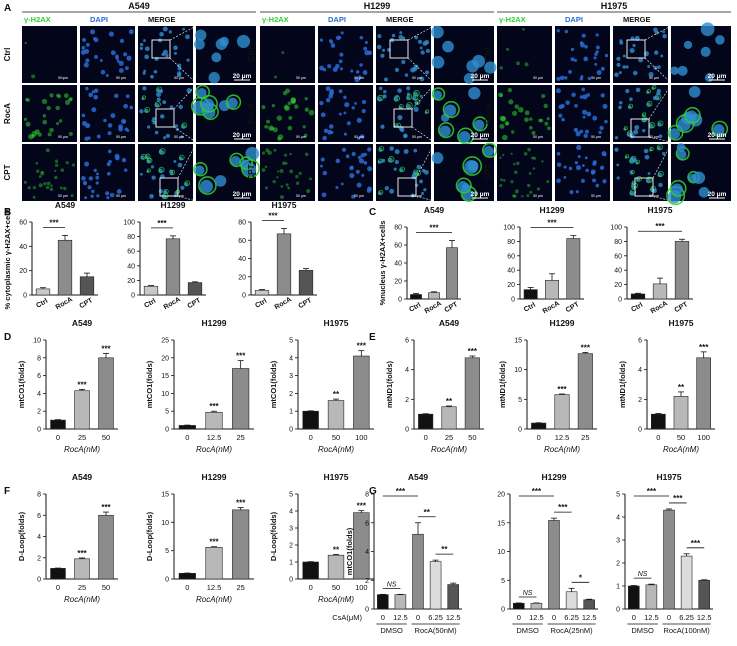 The image size is (737, 646). I want to click on zoom-region-box, so click(407, 187).